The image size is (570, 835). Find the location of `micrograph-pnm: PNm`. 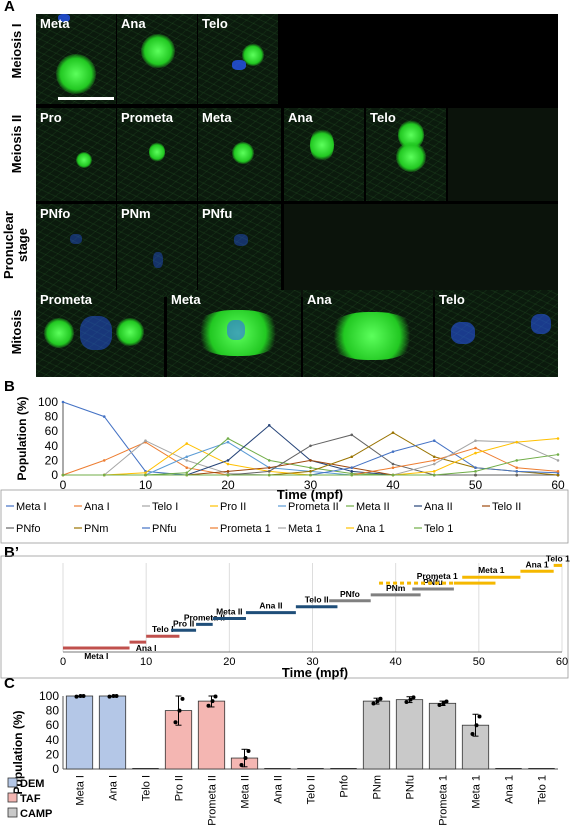

micrograph-pnm: PNm is located at coordinates (157, 250).